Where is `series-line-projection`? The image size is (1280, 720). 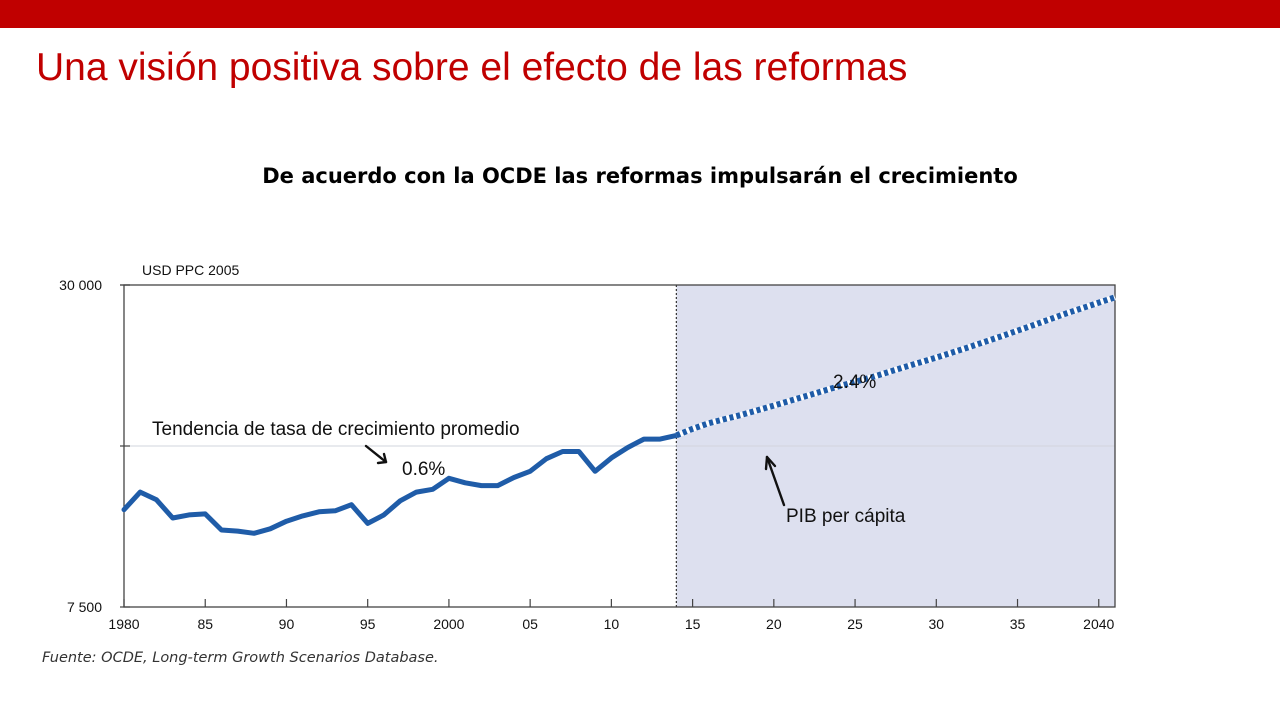
series-line-projection is located at coordinates (895, 366).